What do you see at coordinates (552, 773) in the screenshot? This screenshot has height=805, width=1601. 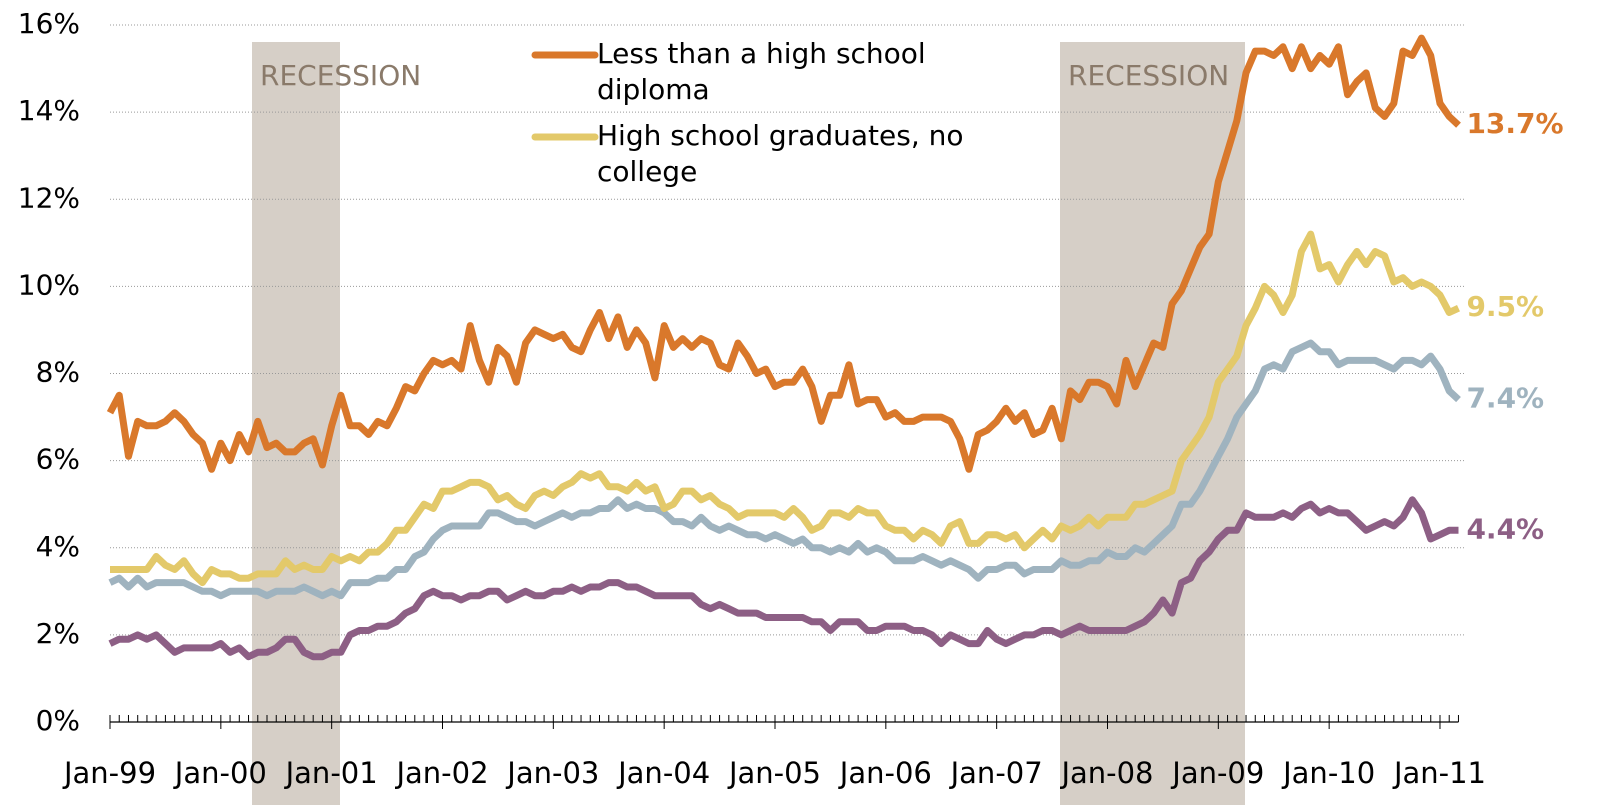 I see `x-tick-label: Jan-03` at bounding box center [552, 773].